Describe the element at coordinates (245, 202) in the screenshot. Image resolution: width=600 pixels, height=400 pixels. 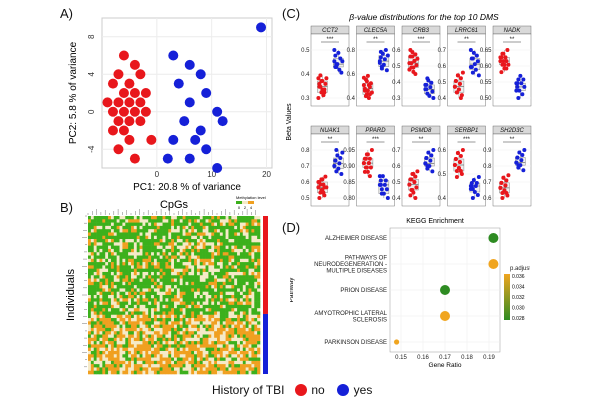
I see `heatmap-scale-mid` at that location.